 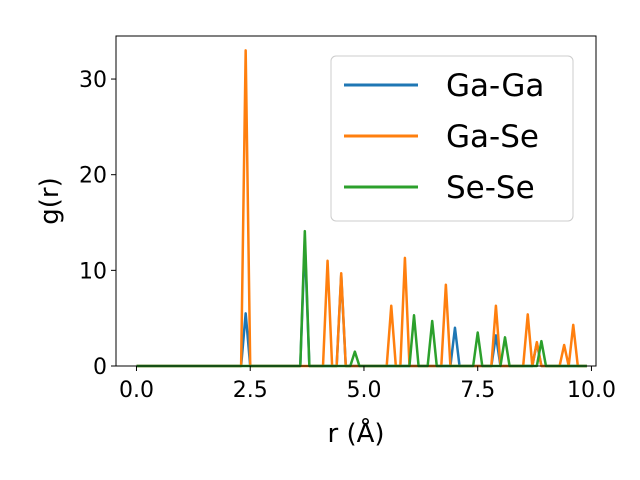 I want to click on legend-box, so click(x=452, y=138).